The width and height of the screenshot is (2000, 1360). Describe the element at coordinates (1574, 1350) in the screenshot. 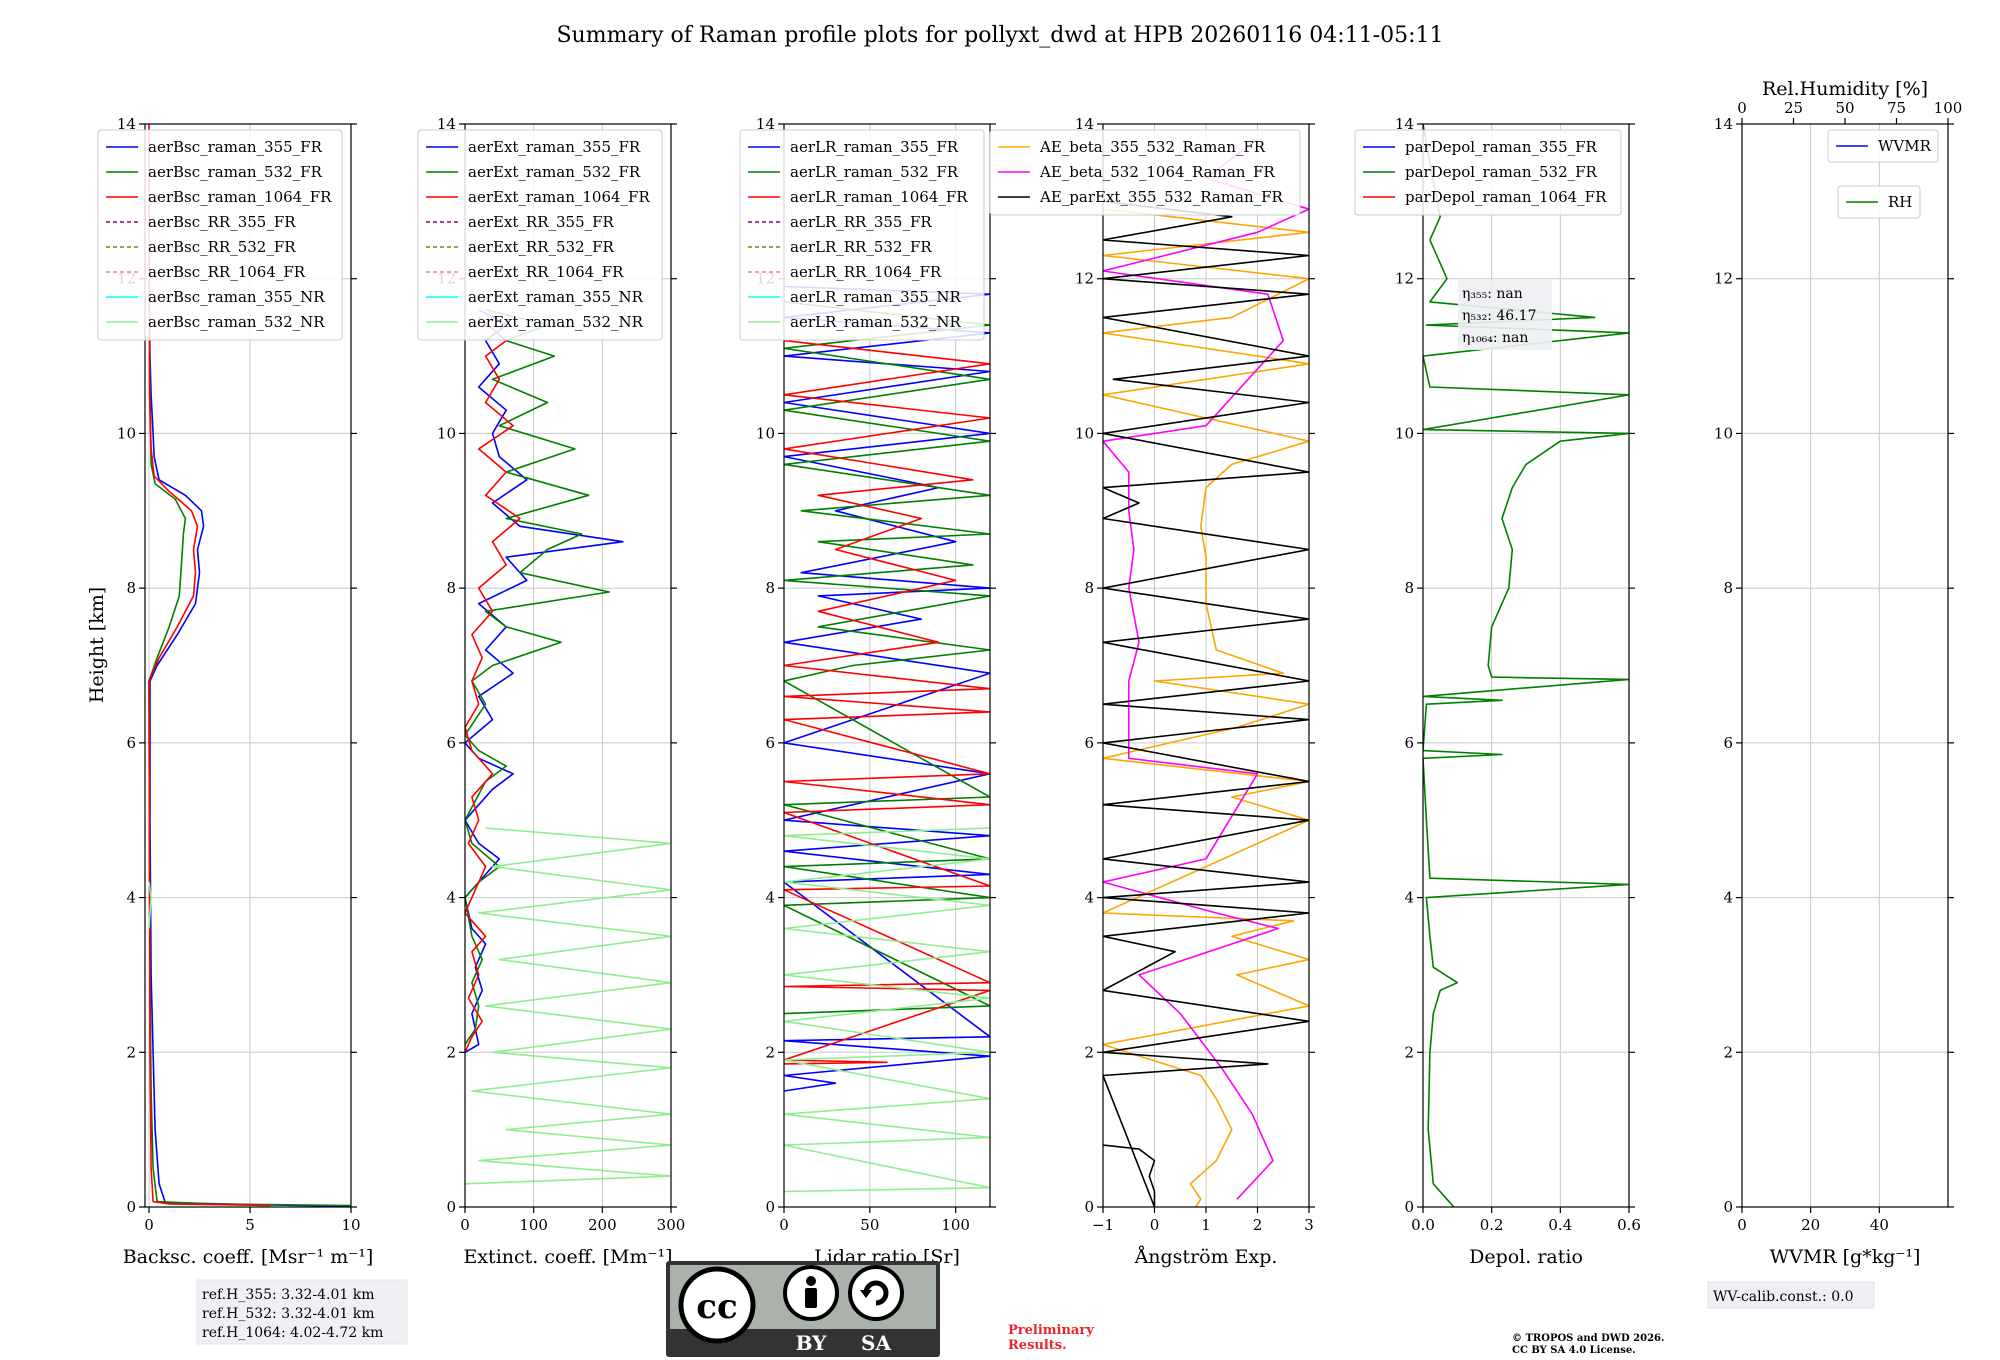

I see `copyright-line2: CC BY SA 4.0 License.` at that location.